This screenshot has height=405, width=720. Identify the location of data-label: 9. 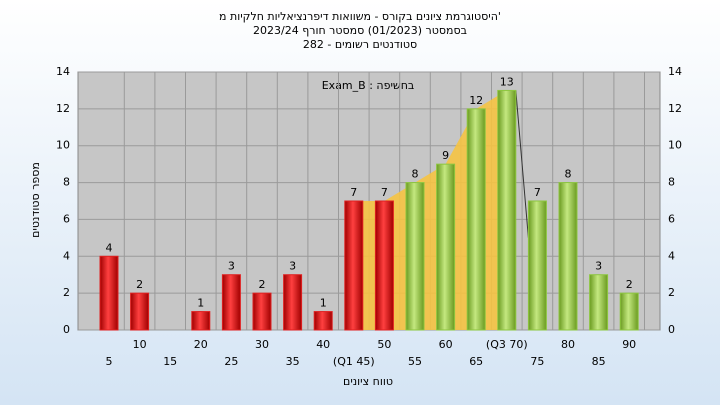
(445, 155).